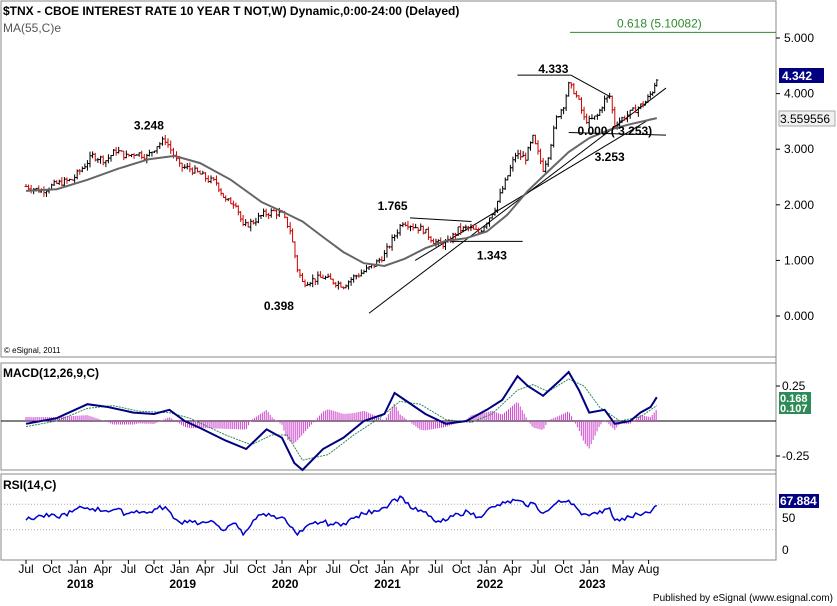 This screenshot has height=606, width=837. I want to click on ann-0398: 0.398, so click(279, 306).